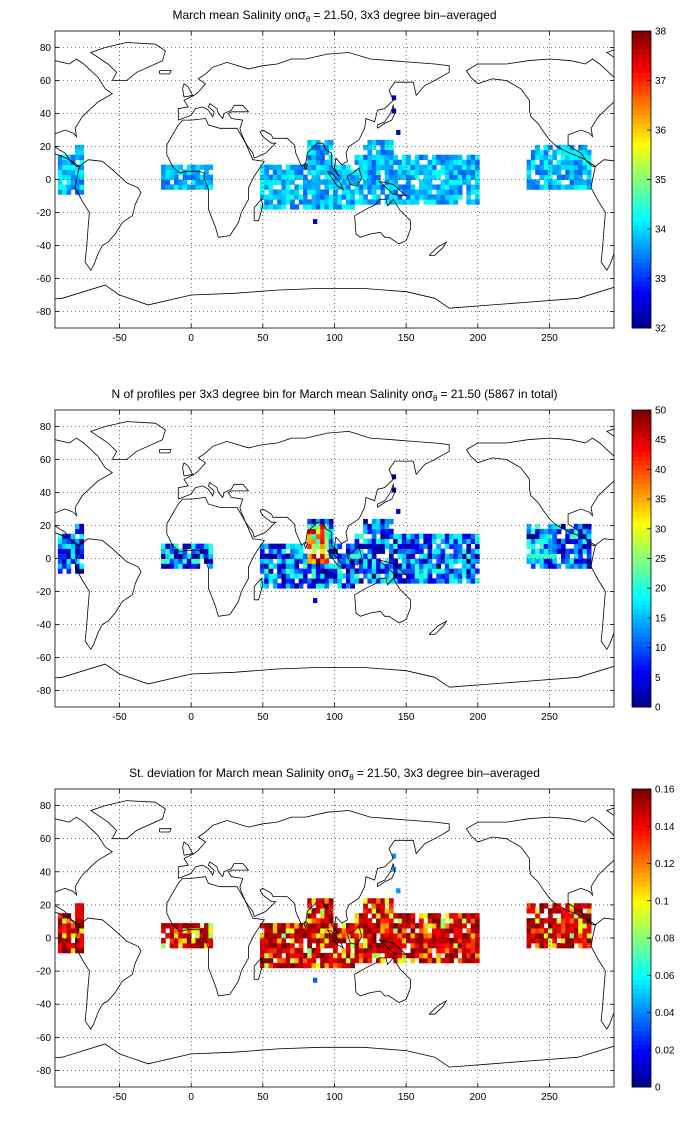 This screenshot has width=696, height=1140. Describe the element at coordinates (661, 618) in the screenshot. I see `colorbar-tick-label: 15` at that location.